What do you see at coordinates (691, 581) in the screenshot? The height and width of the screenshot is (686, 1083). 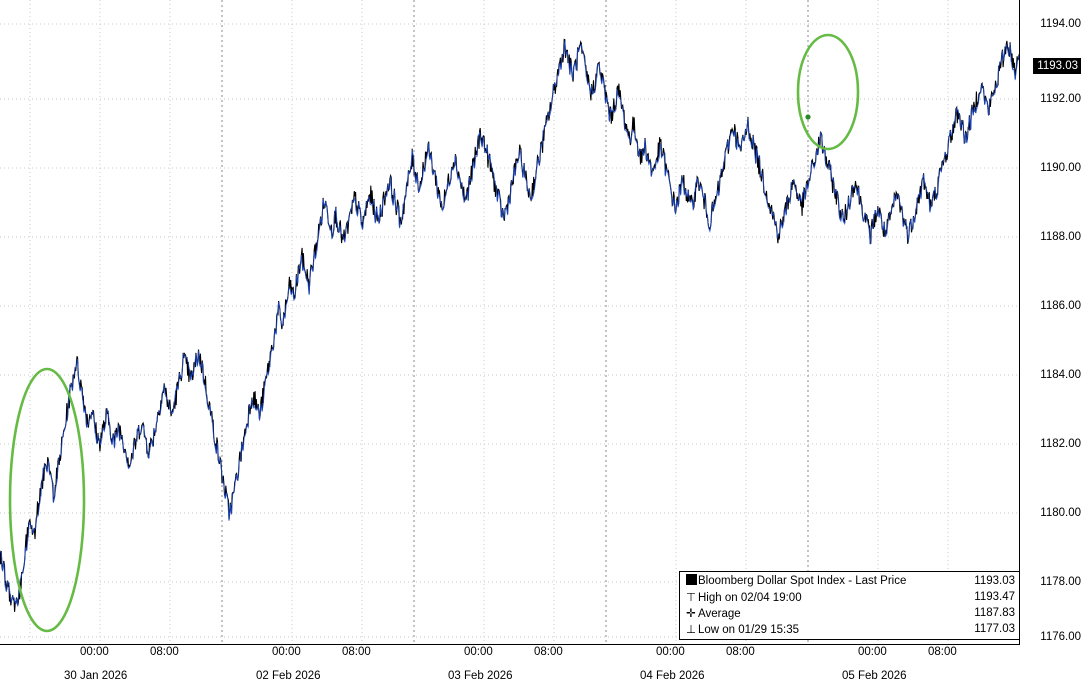 I see `series-color-swatch` at bounding box center [691, 581].